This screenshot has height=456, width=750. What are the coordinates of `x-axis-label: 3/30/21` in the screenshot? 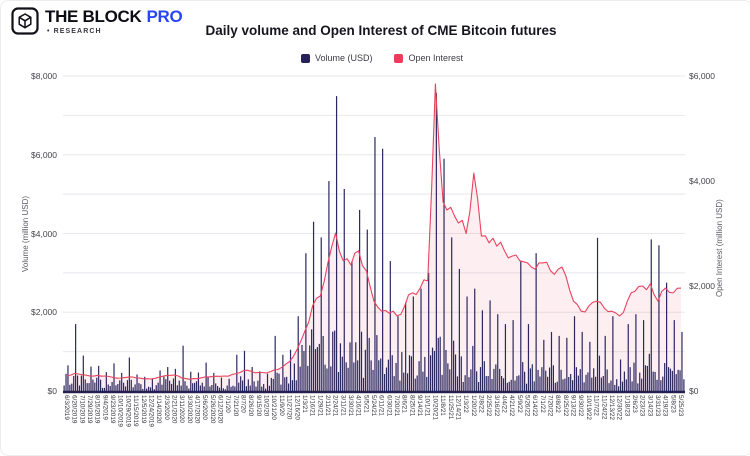 It's located at (350, 406).